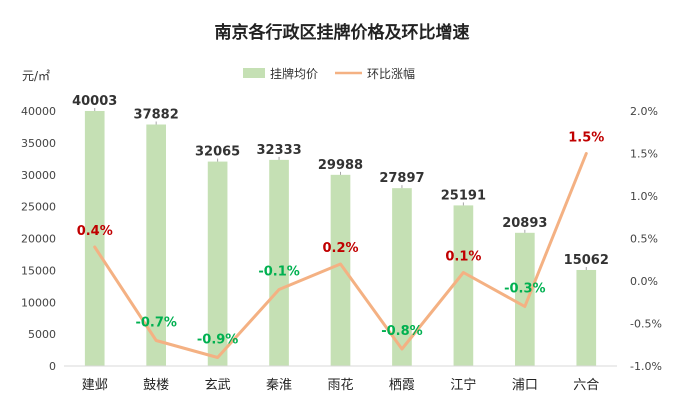 Image resolution: width=685 pixels, height=413 pixels. Describe the element at coordinates (340, 165) in the screenshot. I see `bar-value-label: 29988` at that location.